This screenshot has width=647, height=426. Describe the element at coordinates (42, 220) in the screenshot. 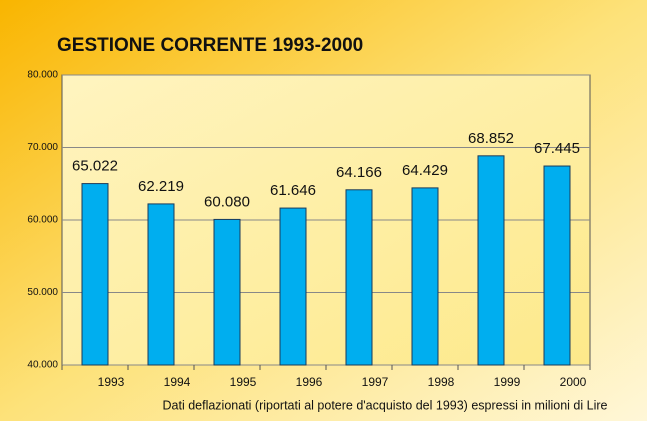

I see `y-tick-label: 60.000` at that location.